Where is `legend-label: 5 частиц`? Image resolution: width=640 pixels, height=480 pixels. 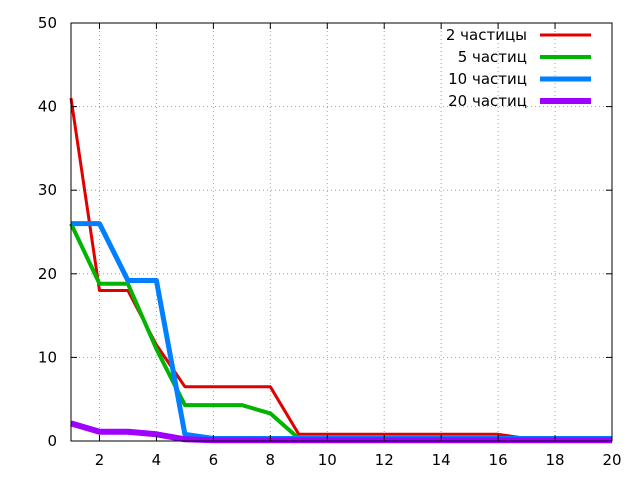
legend-label: 5 частиц is located at coordinates (492, 57).